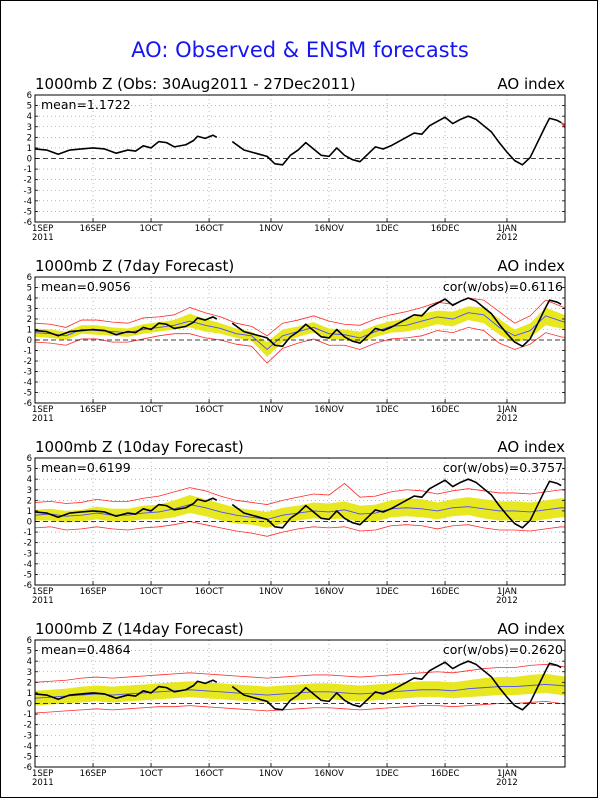 The image size is (600, 800). What do you see at coordinates (86, 649) in the screenshot?
I see `mean-label: mean=0.4864` at bounding box center [86, 649].